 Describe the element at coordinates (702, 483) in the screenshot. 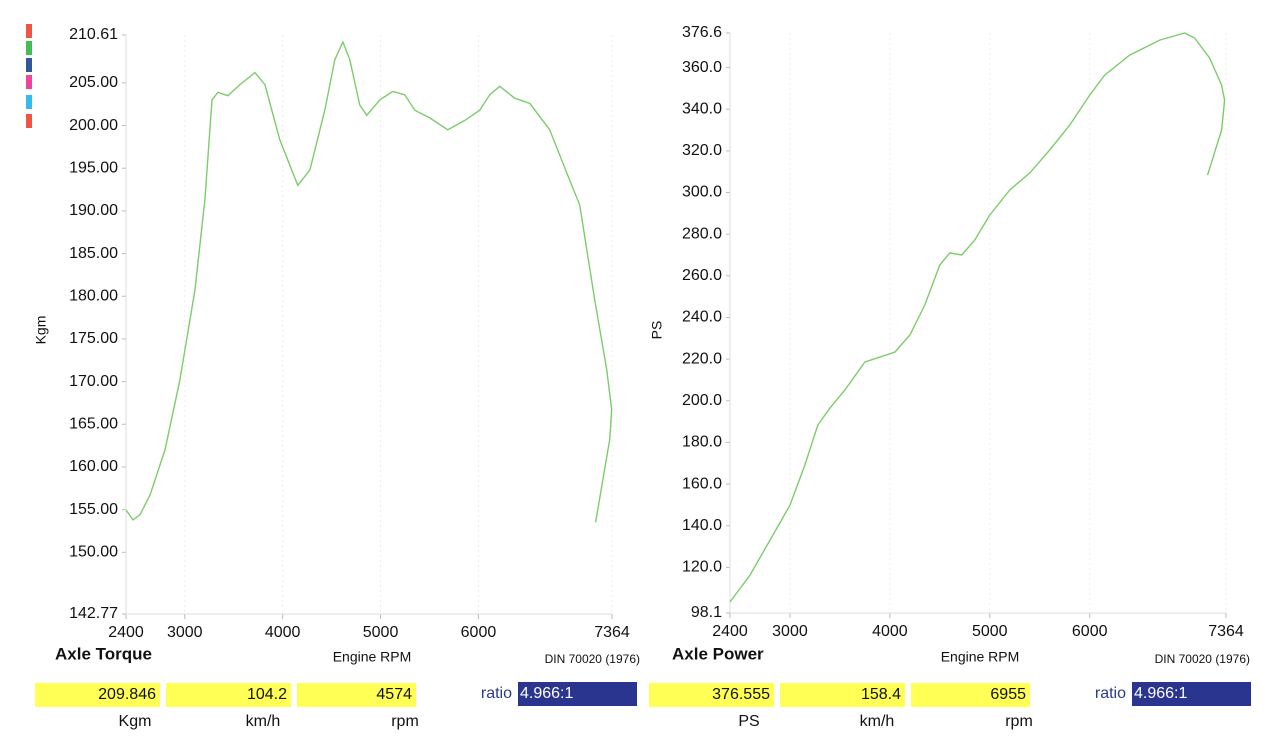

I see `y-tick-label: 160.0` at that location.